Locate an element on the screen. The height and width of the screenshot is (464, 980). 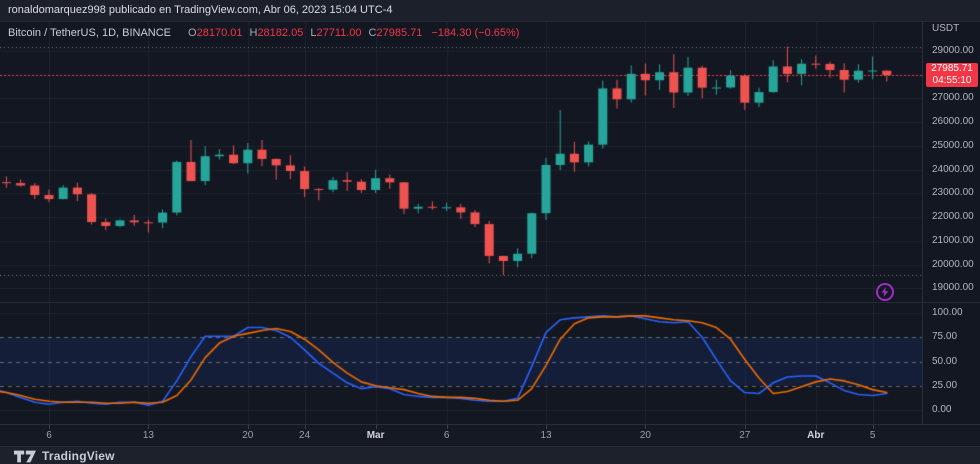
price-axis-label: 21000.00 is located at coordinates (953, 240).